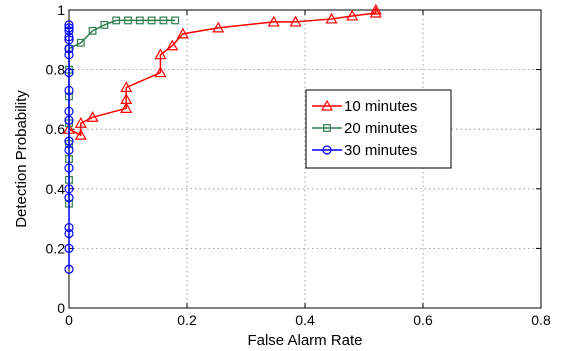  What do you see at coordinates (423, 320) in the screenshot?
I see `x-tick-label: 0.6` at bounding box center [423, 320].